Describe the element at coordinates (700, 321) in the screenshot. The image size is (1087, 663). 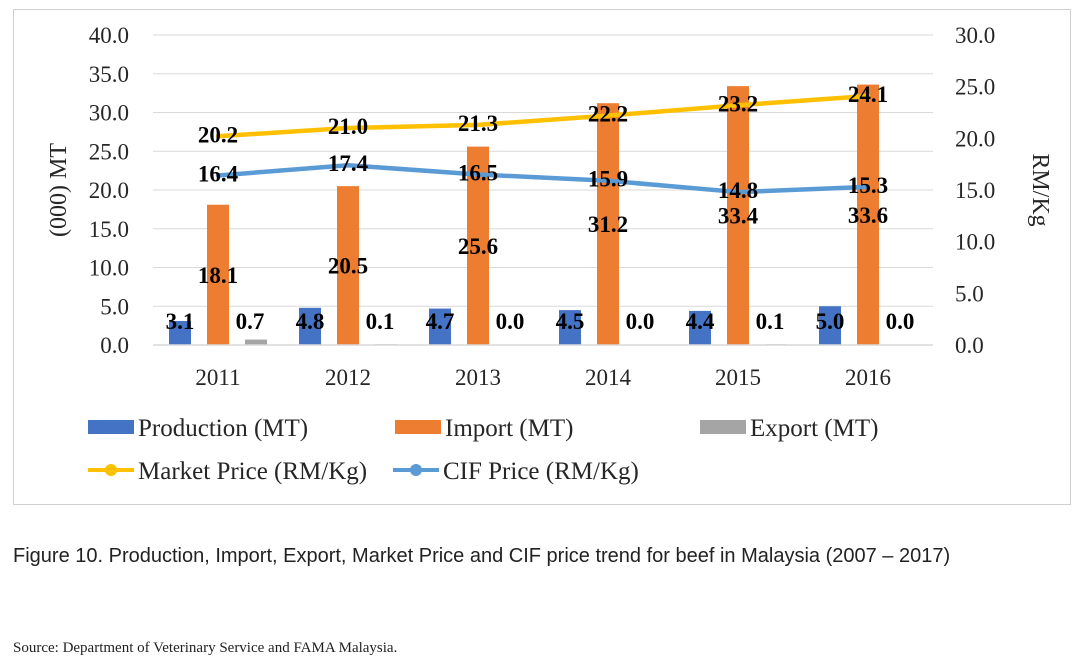
I see `production-data-label: 4.4` at that location.